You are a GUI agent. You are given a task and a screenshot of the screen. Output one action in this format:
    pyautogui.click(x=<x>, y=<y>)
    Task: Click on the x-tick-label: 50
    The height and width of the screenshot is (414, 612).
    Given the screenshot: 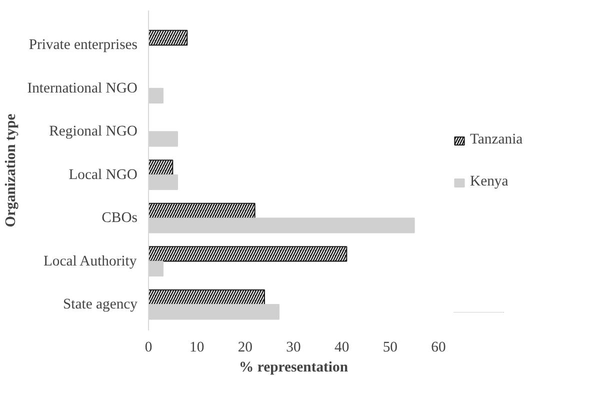 What is the action you would take?
    pyautogui.click(x=390, y=348)
    